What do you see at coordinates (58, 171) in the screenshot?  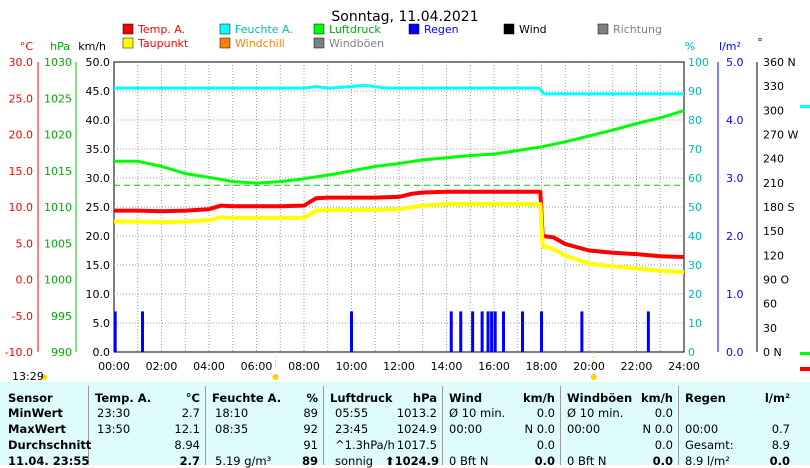 I see `press-tick-label: 1015` at bounding box center [58, 171].